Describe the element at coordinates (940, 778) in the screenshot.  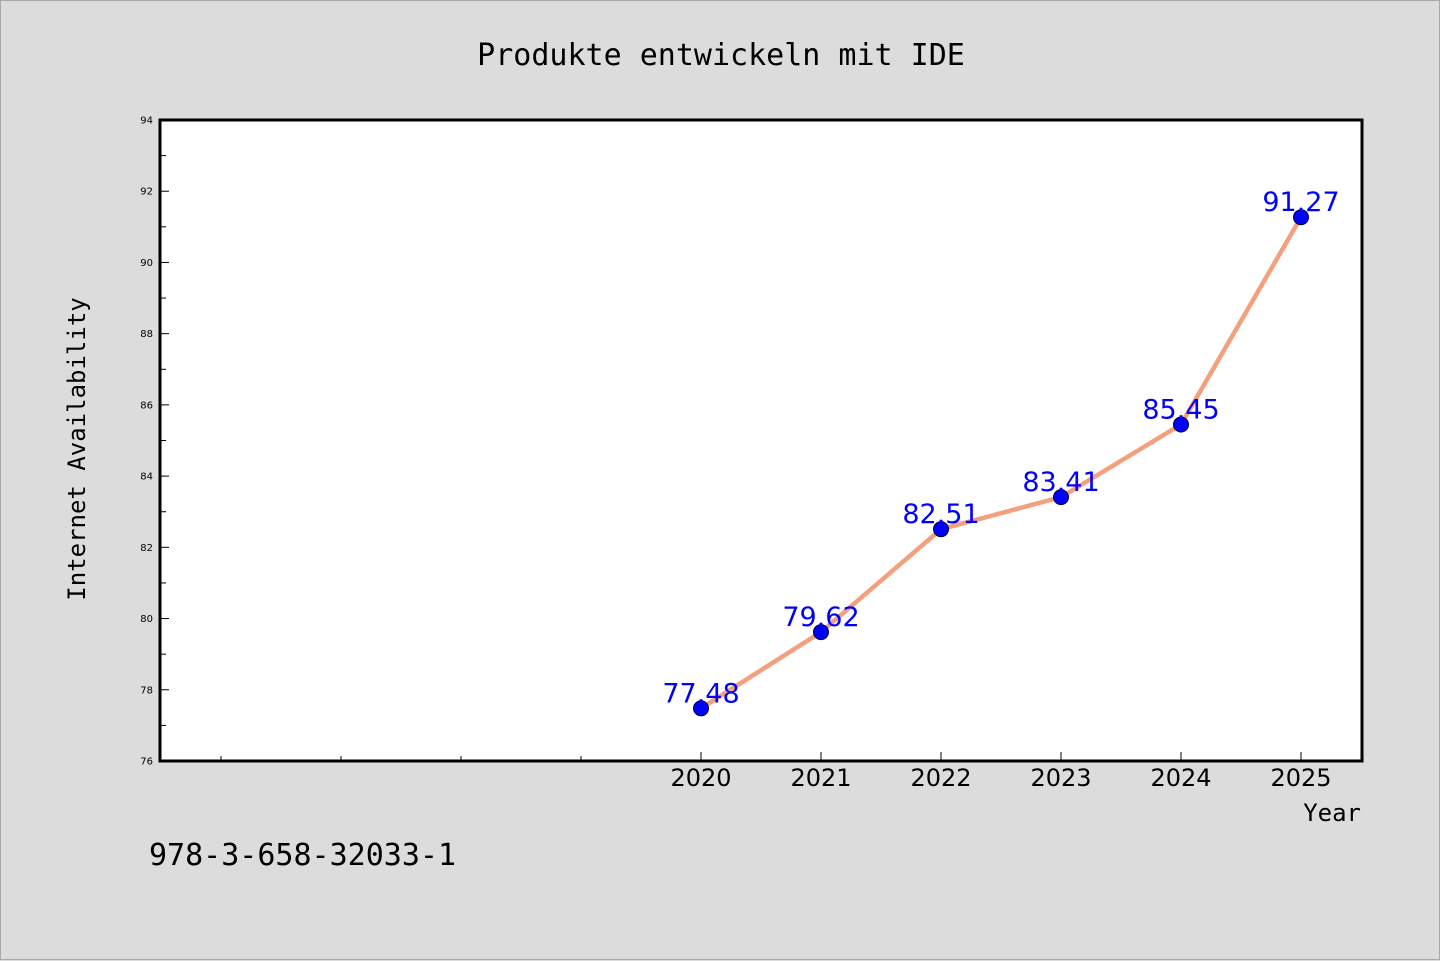
I see `x-tick-label: 2022` at that location.